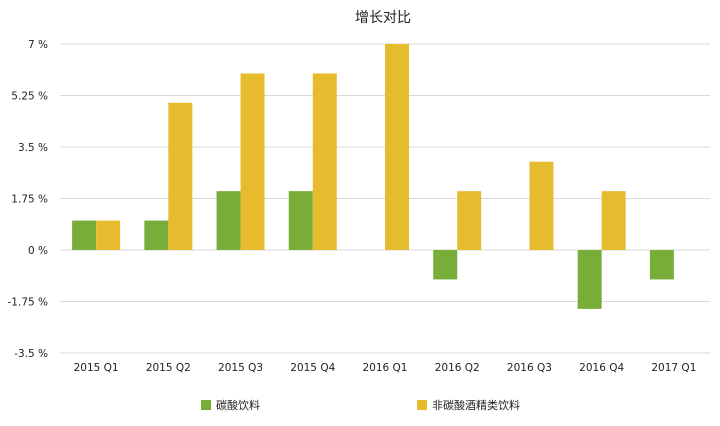 The image size is (720, 426). What do you see at coordinates (476, 405) in the screenshot?
I see `legend-label: 非碳酸酒精类饮料` at bounding box center [476, 405].